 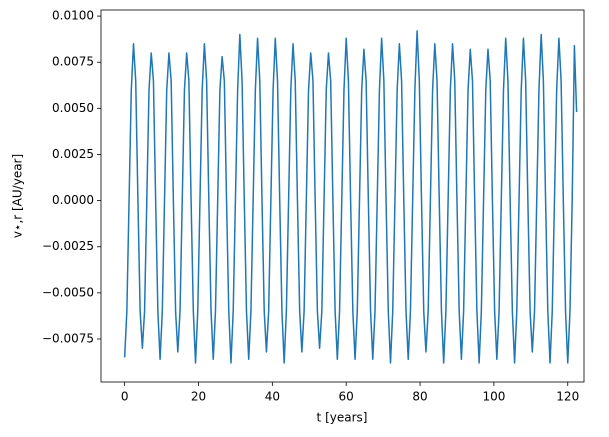 I want to click on x-tick-label: 40, so click(x=272, y=397).